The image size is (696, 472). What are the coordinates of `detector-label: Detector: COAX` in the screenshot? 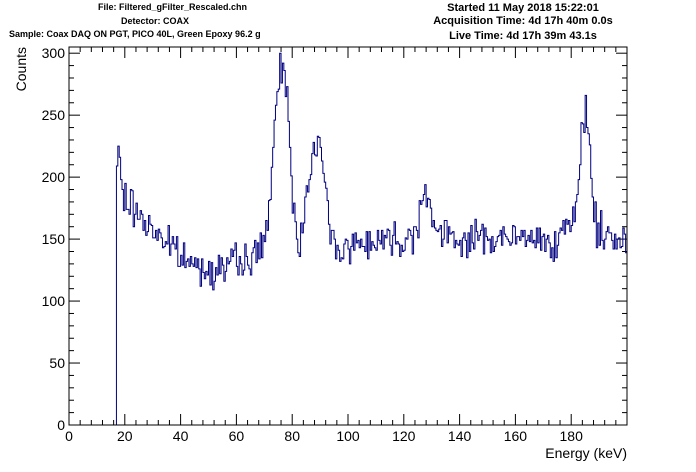 It's located at (155, 21).